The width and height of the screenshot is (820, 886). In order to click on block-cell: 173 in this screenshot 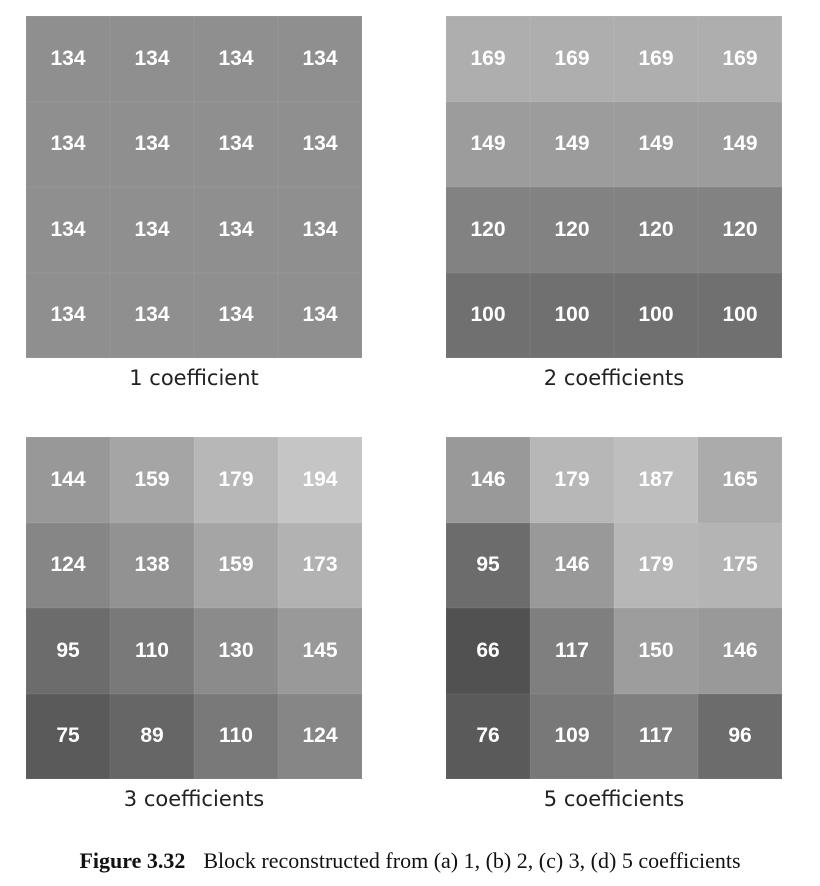, I will do `click(320, 565)`.